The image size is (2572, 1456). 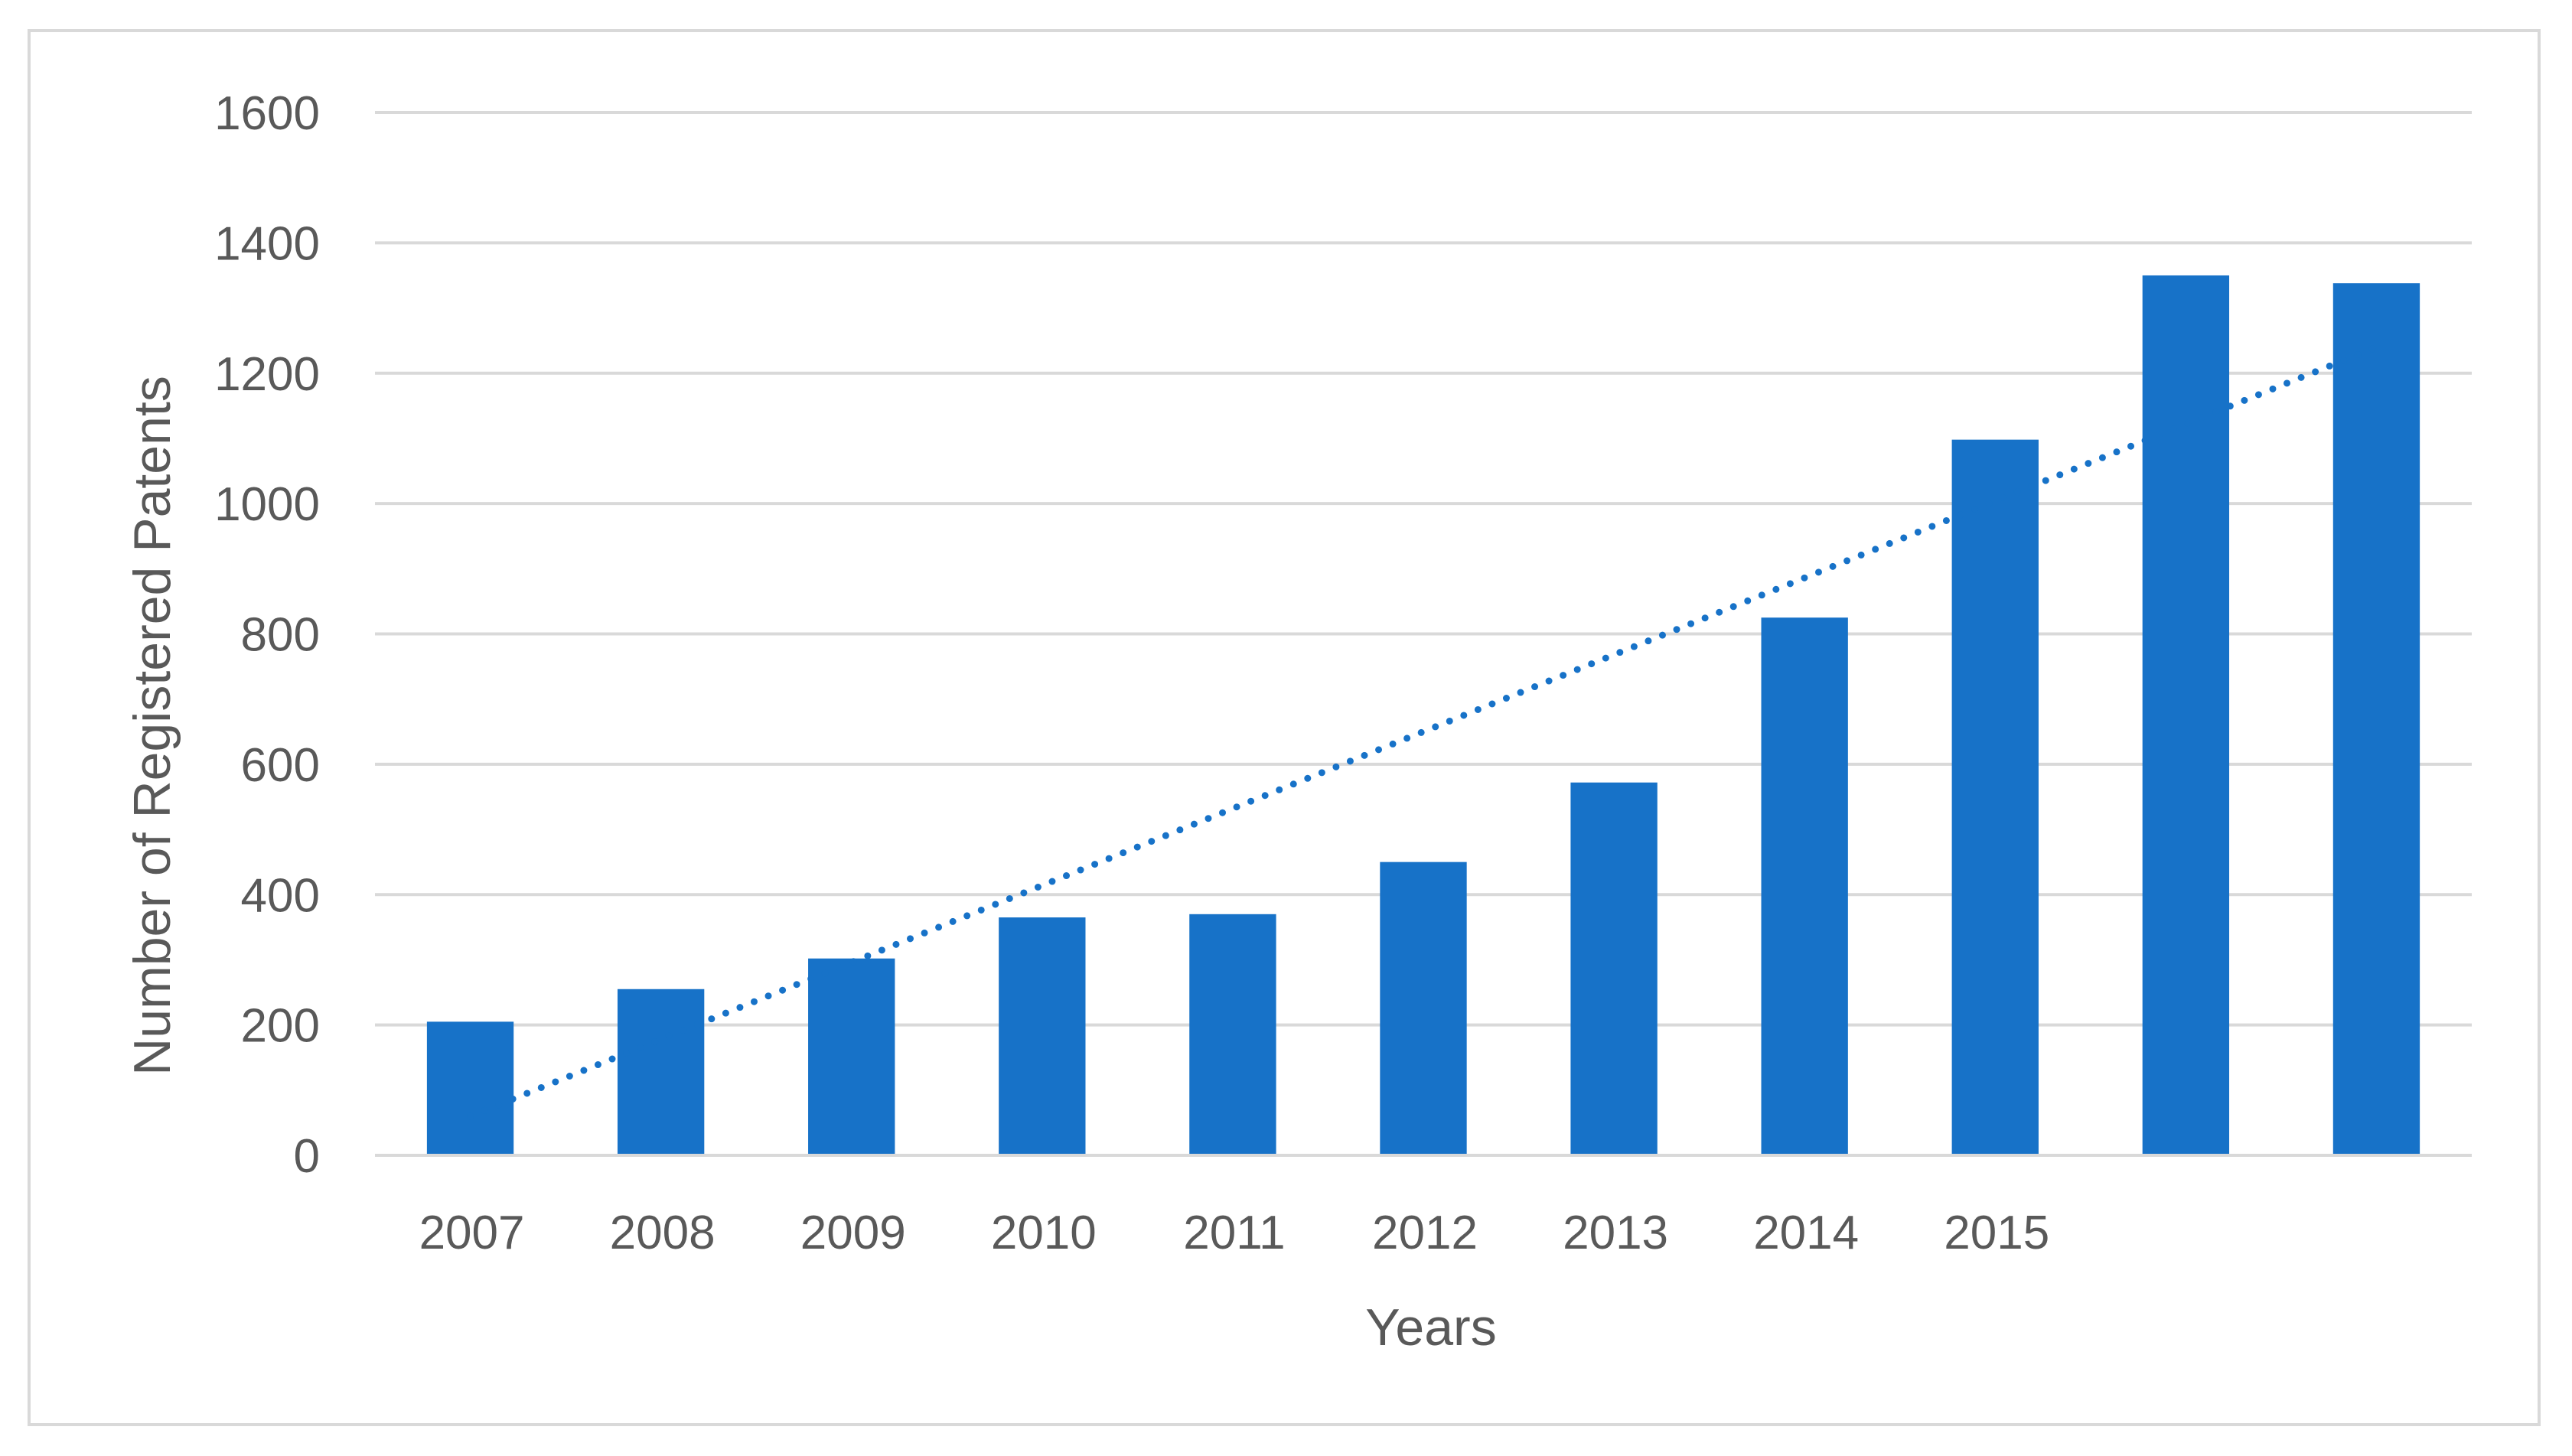 What do you see at coordinates (267, 243) in the screenshot?
I see `y-tick-label: 1400` at bounding box center [267, 243].